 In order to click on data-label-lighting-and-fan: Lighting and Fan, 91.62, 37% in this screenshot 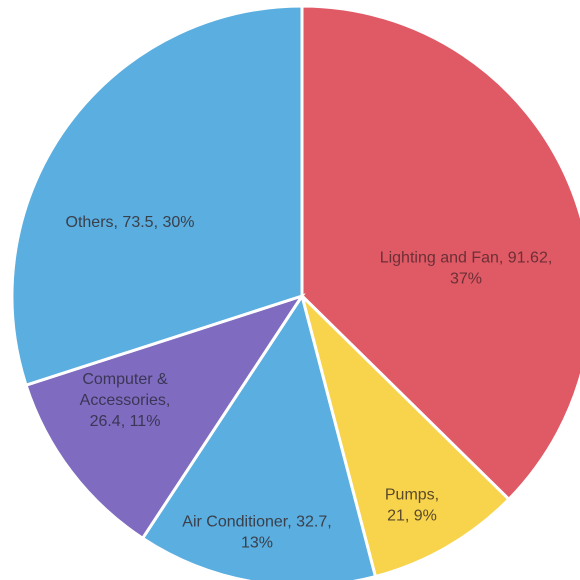, I will do `click(466, 269)`.